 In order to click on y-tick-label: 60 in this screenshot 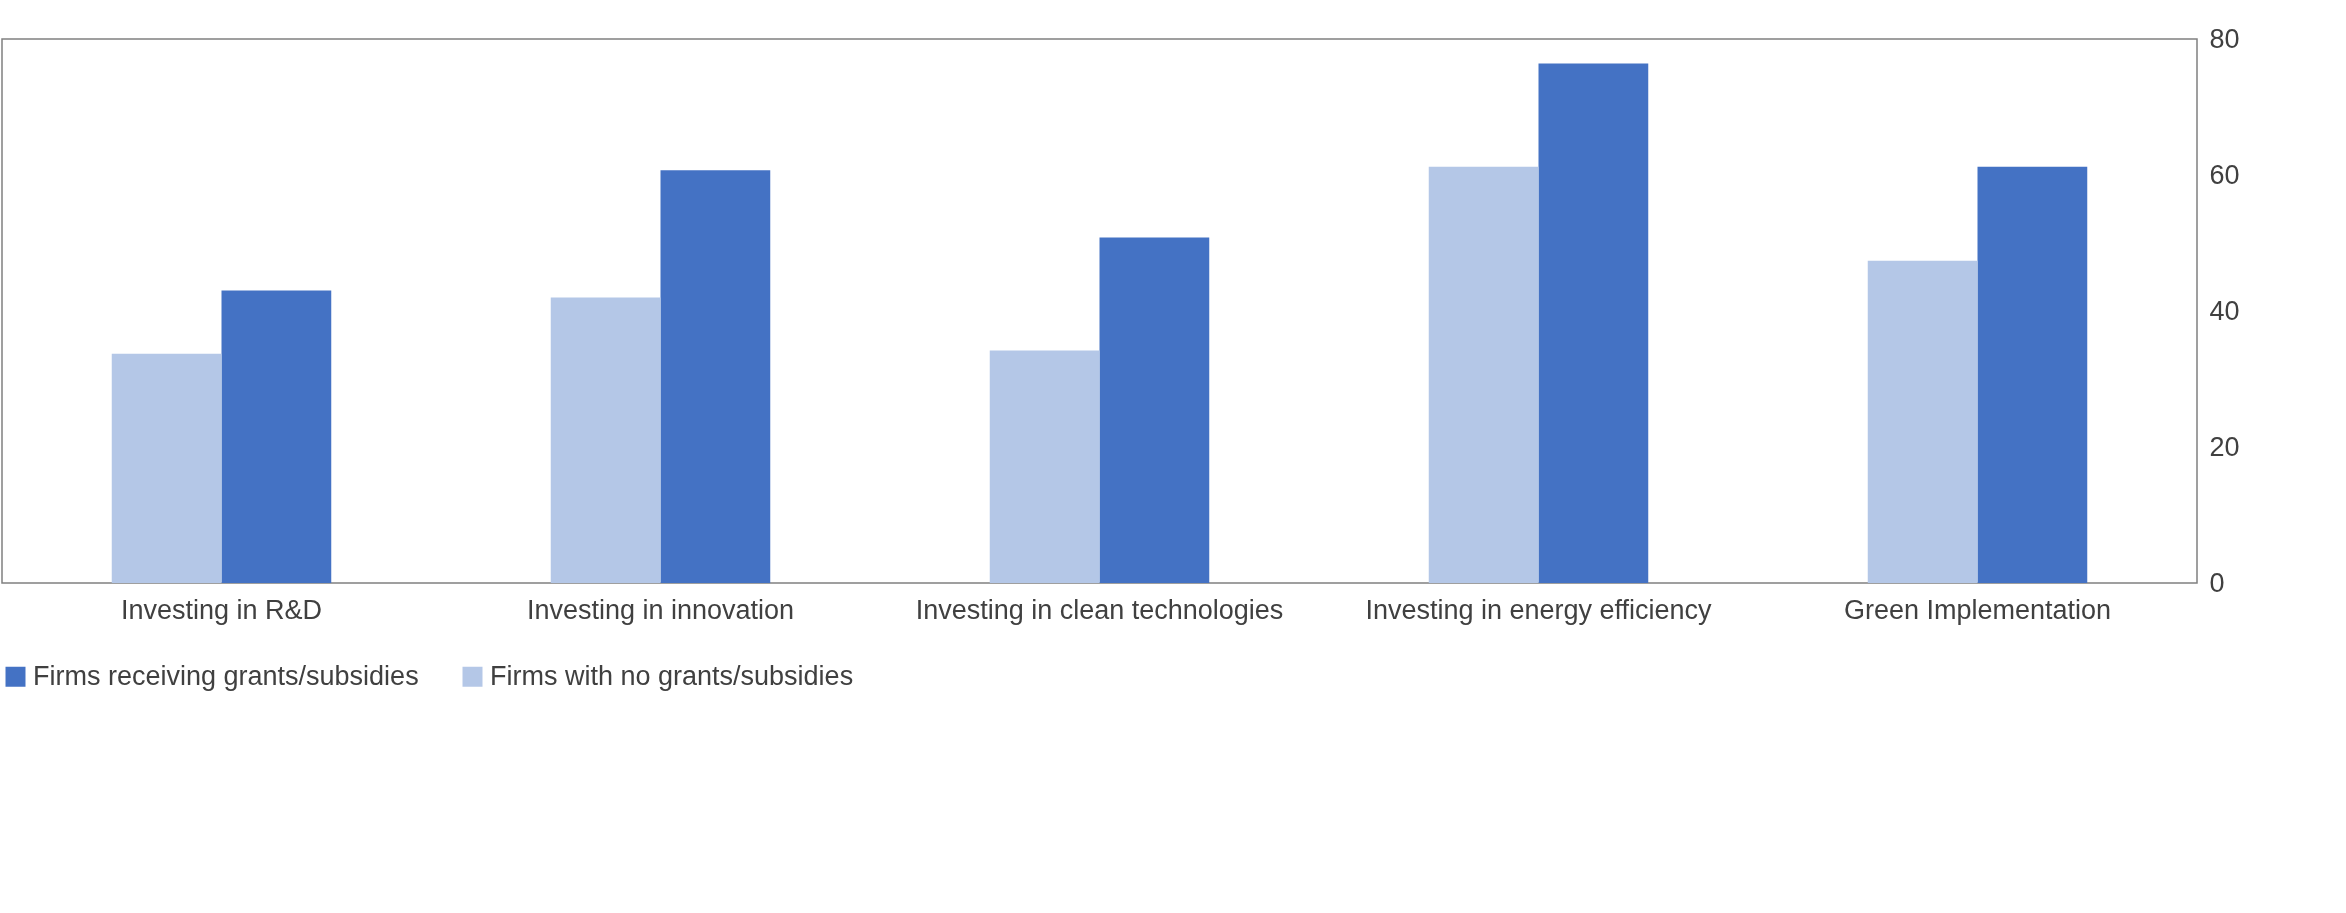, I will do `click(2224, 174)`.